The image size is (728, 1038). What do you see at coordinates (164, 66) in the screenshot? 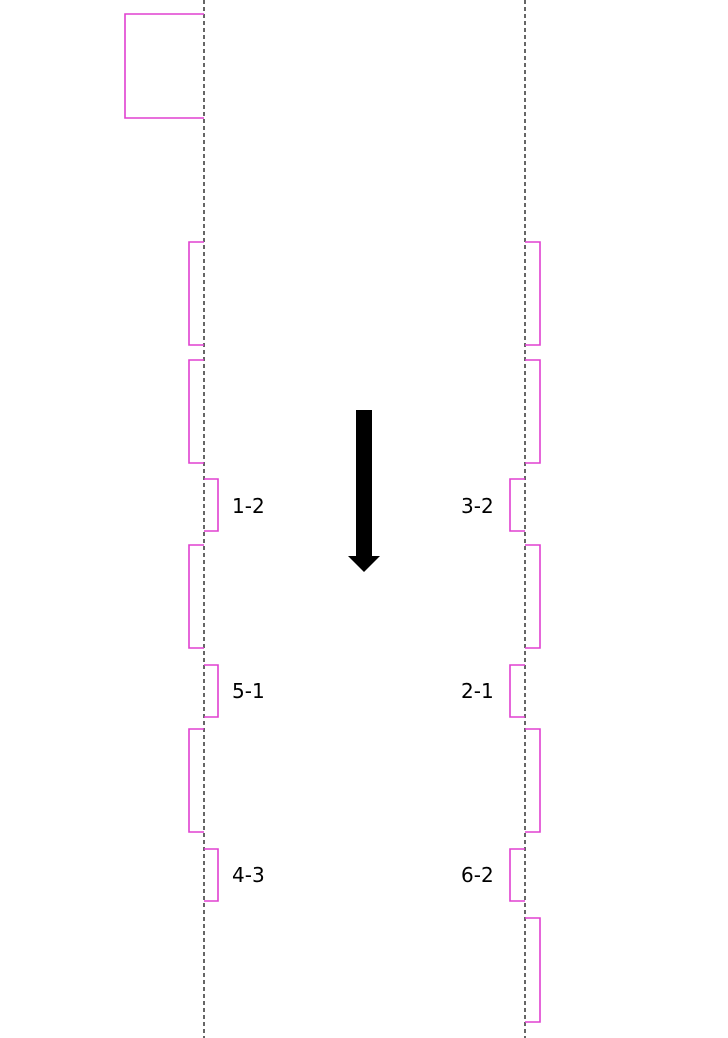
I see `left-large-bay` at bounding box center [164, 66].